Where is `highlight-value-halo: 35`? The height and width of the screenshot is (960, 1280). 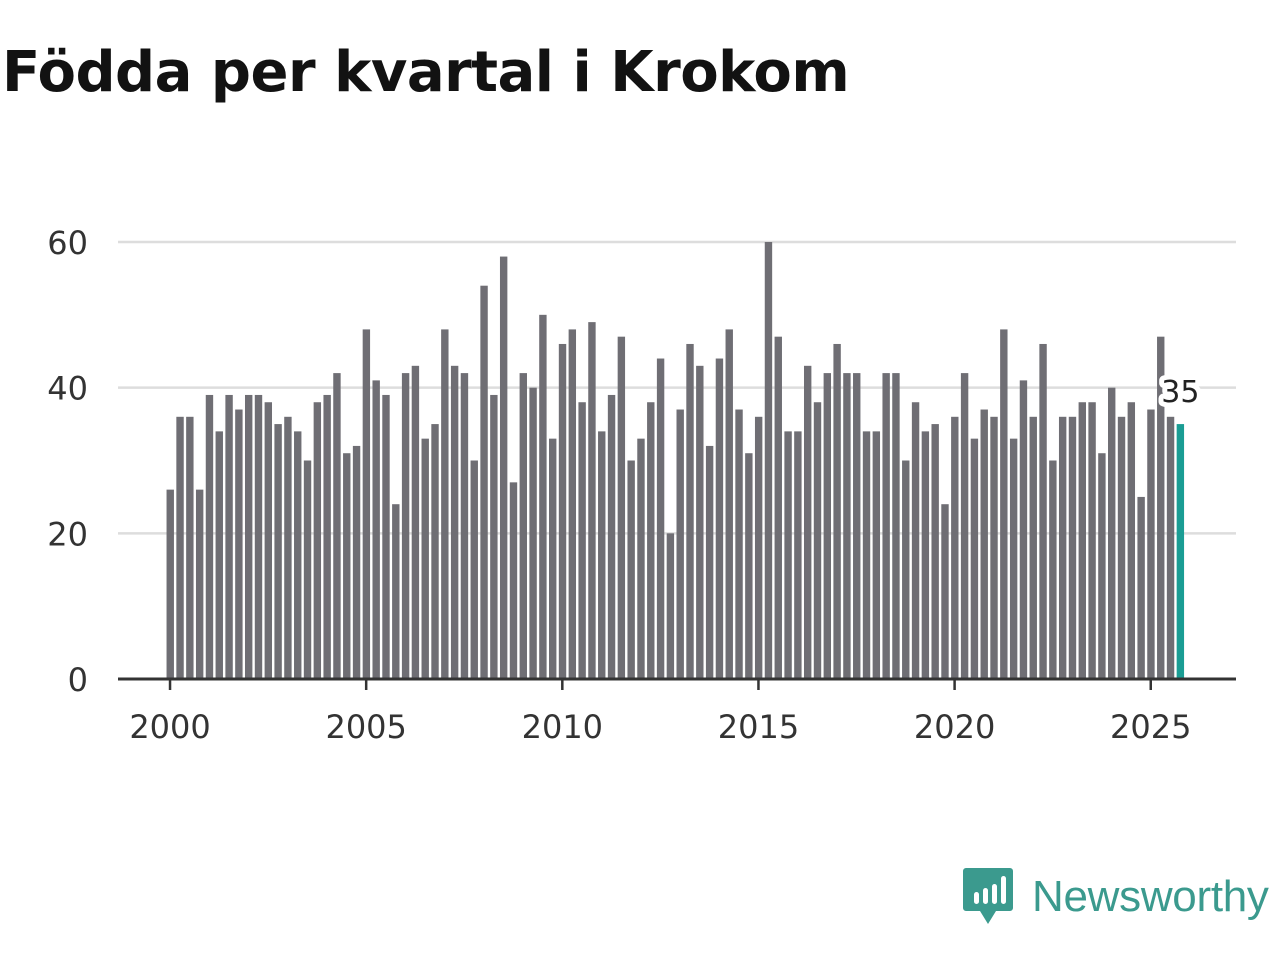
highlight-value-halo: 35 is located at coordinates (1180, 392).